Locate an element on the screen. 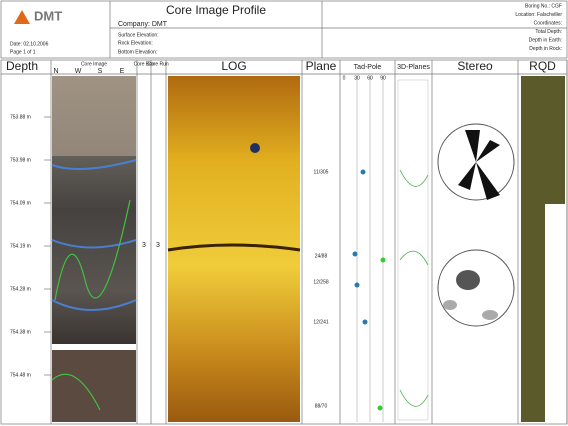 Image resolution: width=568 pixels, height=426 pixels. column-header: 3D-Planes is located at coordinates (413, 67).